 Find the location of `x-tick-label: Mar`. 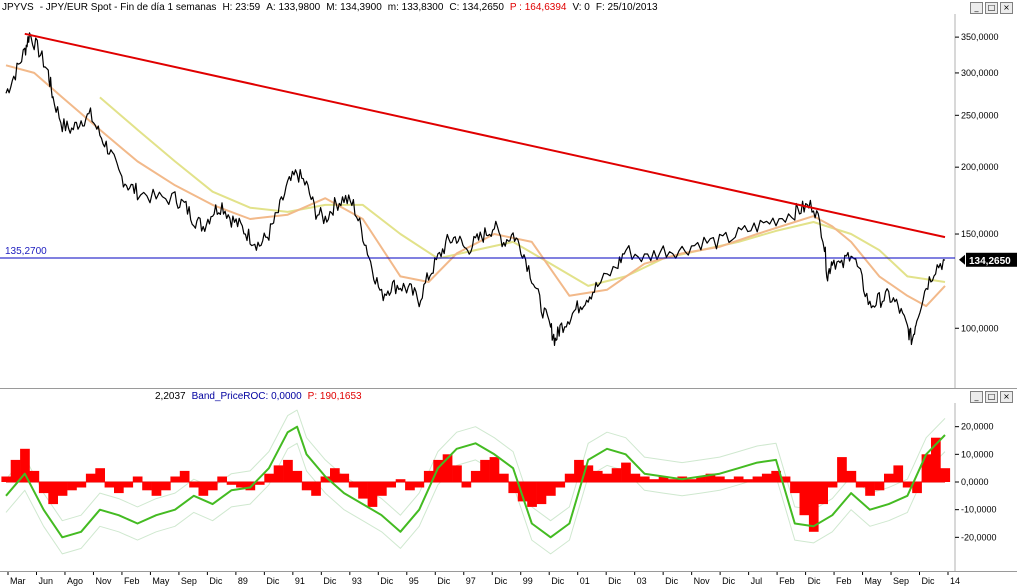

x-tick-label: Mar is located at coordinates (18, 581).